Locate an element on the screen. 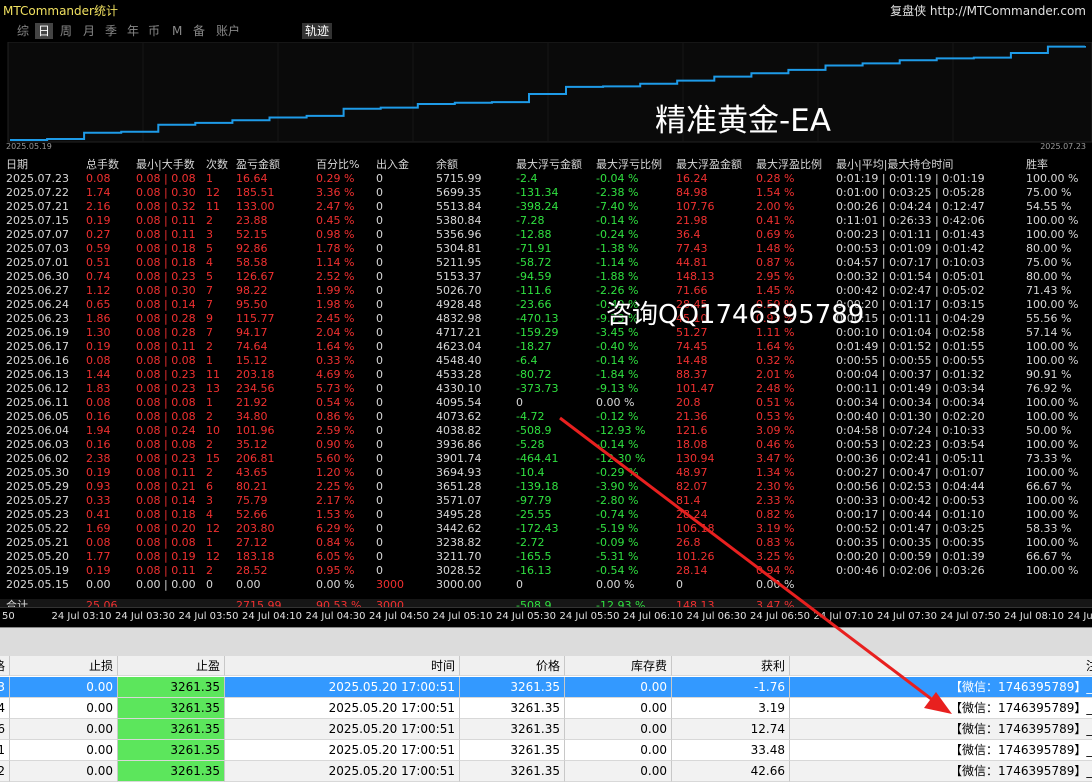 This screenshot has width=1092, height=784. tab: M is located at coordinates (177, 31).